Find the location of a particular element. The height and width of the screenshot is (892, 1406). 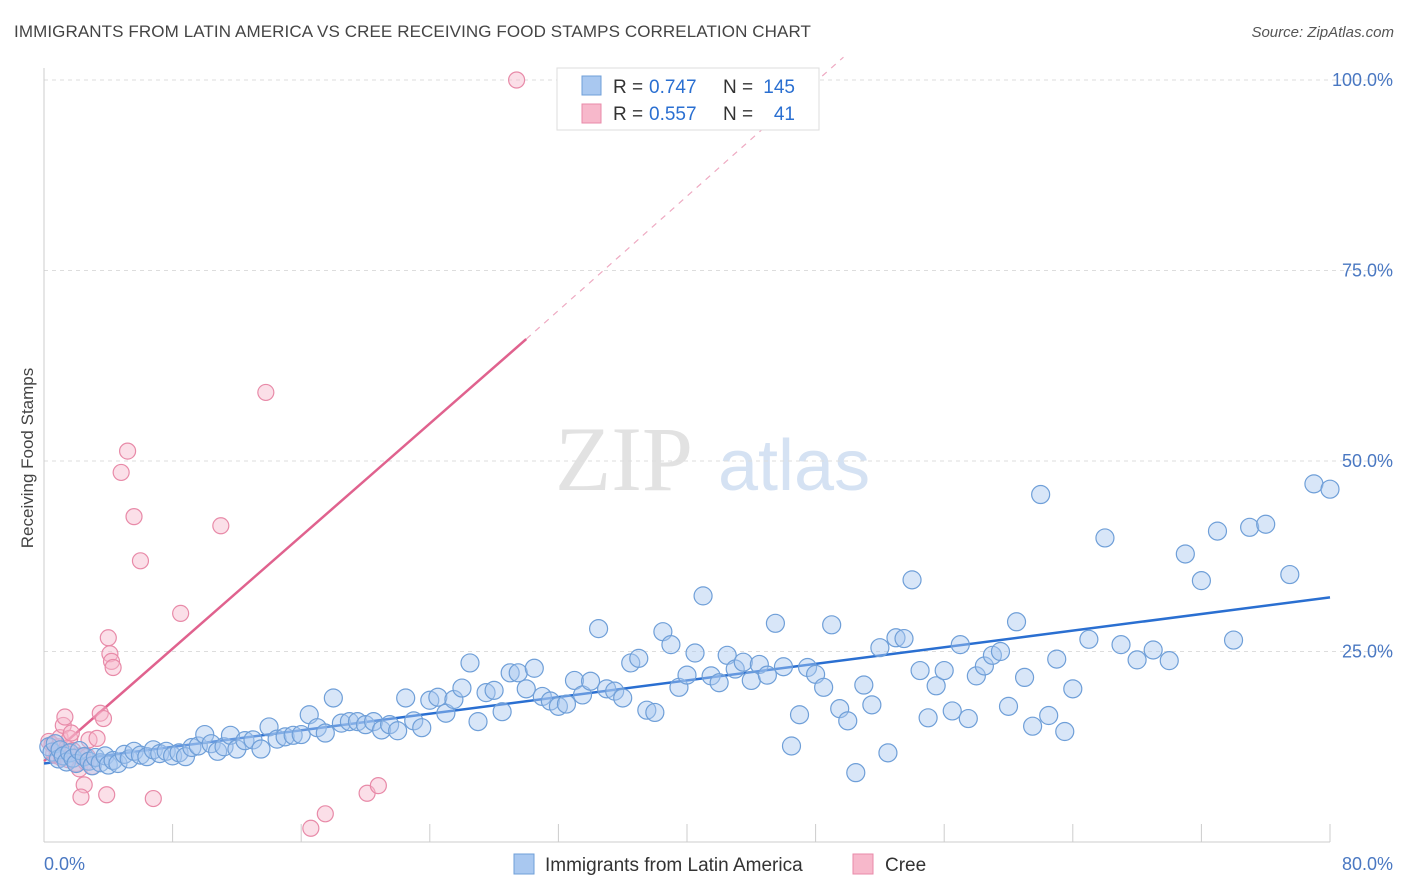

watermark-zip: ZIP is located at coordinates (624, 459).